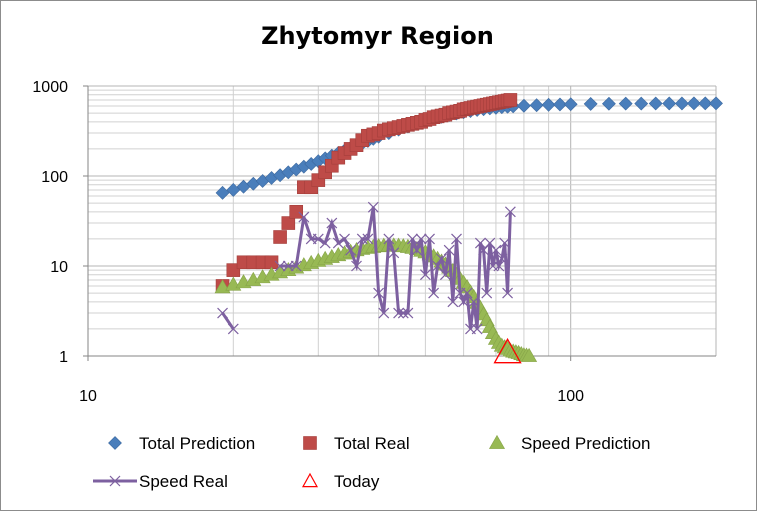  What do you see at coordinates (357, 481) in the screenshot?
I see `legend-label: Today` at bounding box center [357, 481].